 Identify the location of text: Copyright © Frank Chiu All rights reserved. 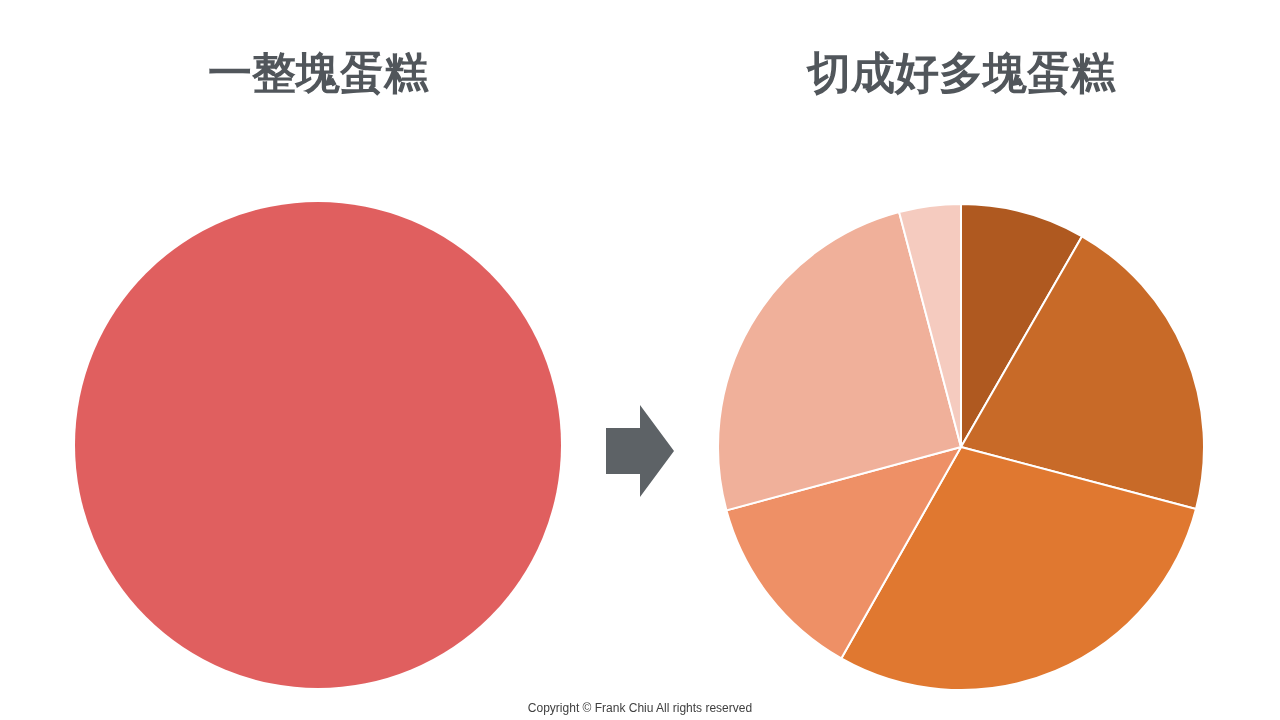
(640, 708).